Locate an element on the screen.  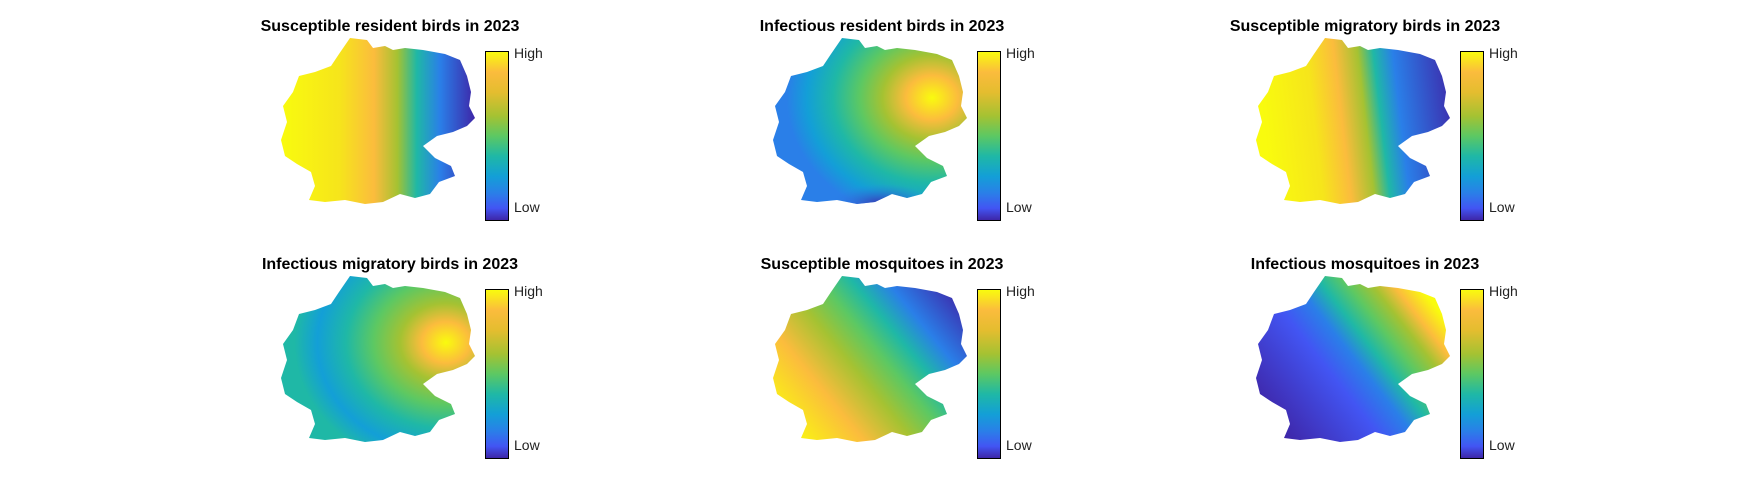
panel-title: Susceptible migratory birds in 2023 is located at coordinates (1365, 26).